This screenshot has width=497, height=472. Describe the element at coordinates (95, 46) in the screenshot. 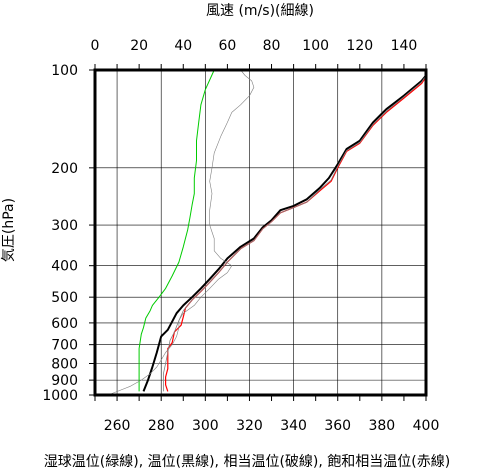

I see `top-tick-label-0: 0` at that location.